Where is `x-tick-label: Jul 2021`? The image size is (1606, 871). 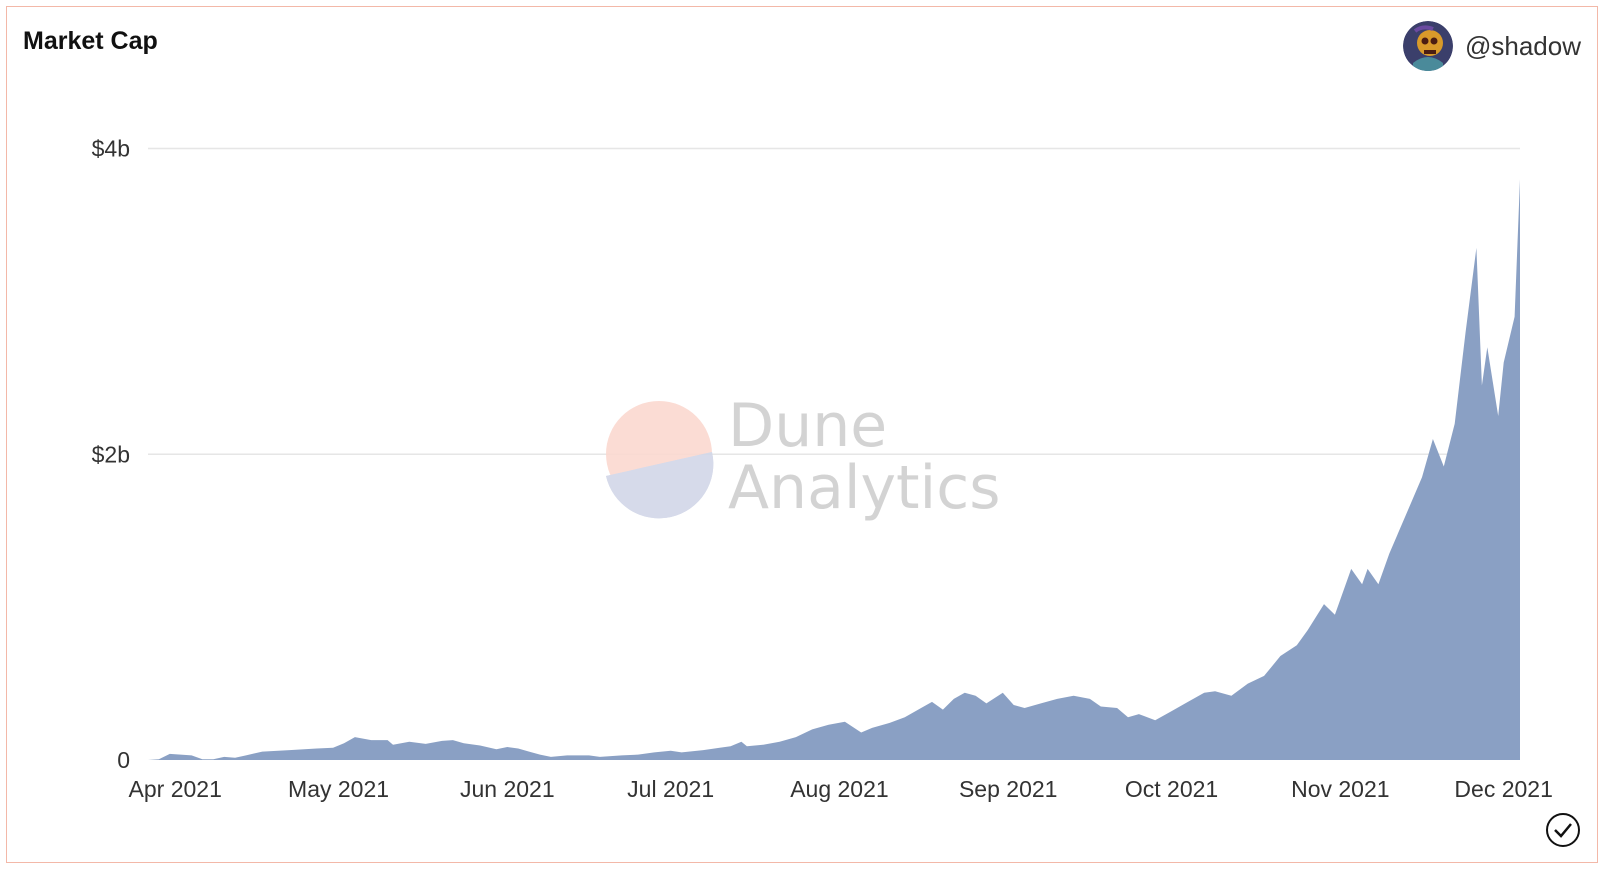
x-tick-label: Jul 2021 is located at coordinates (670, 789).